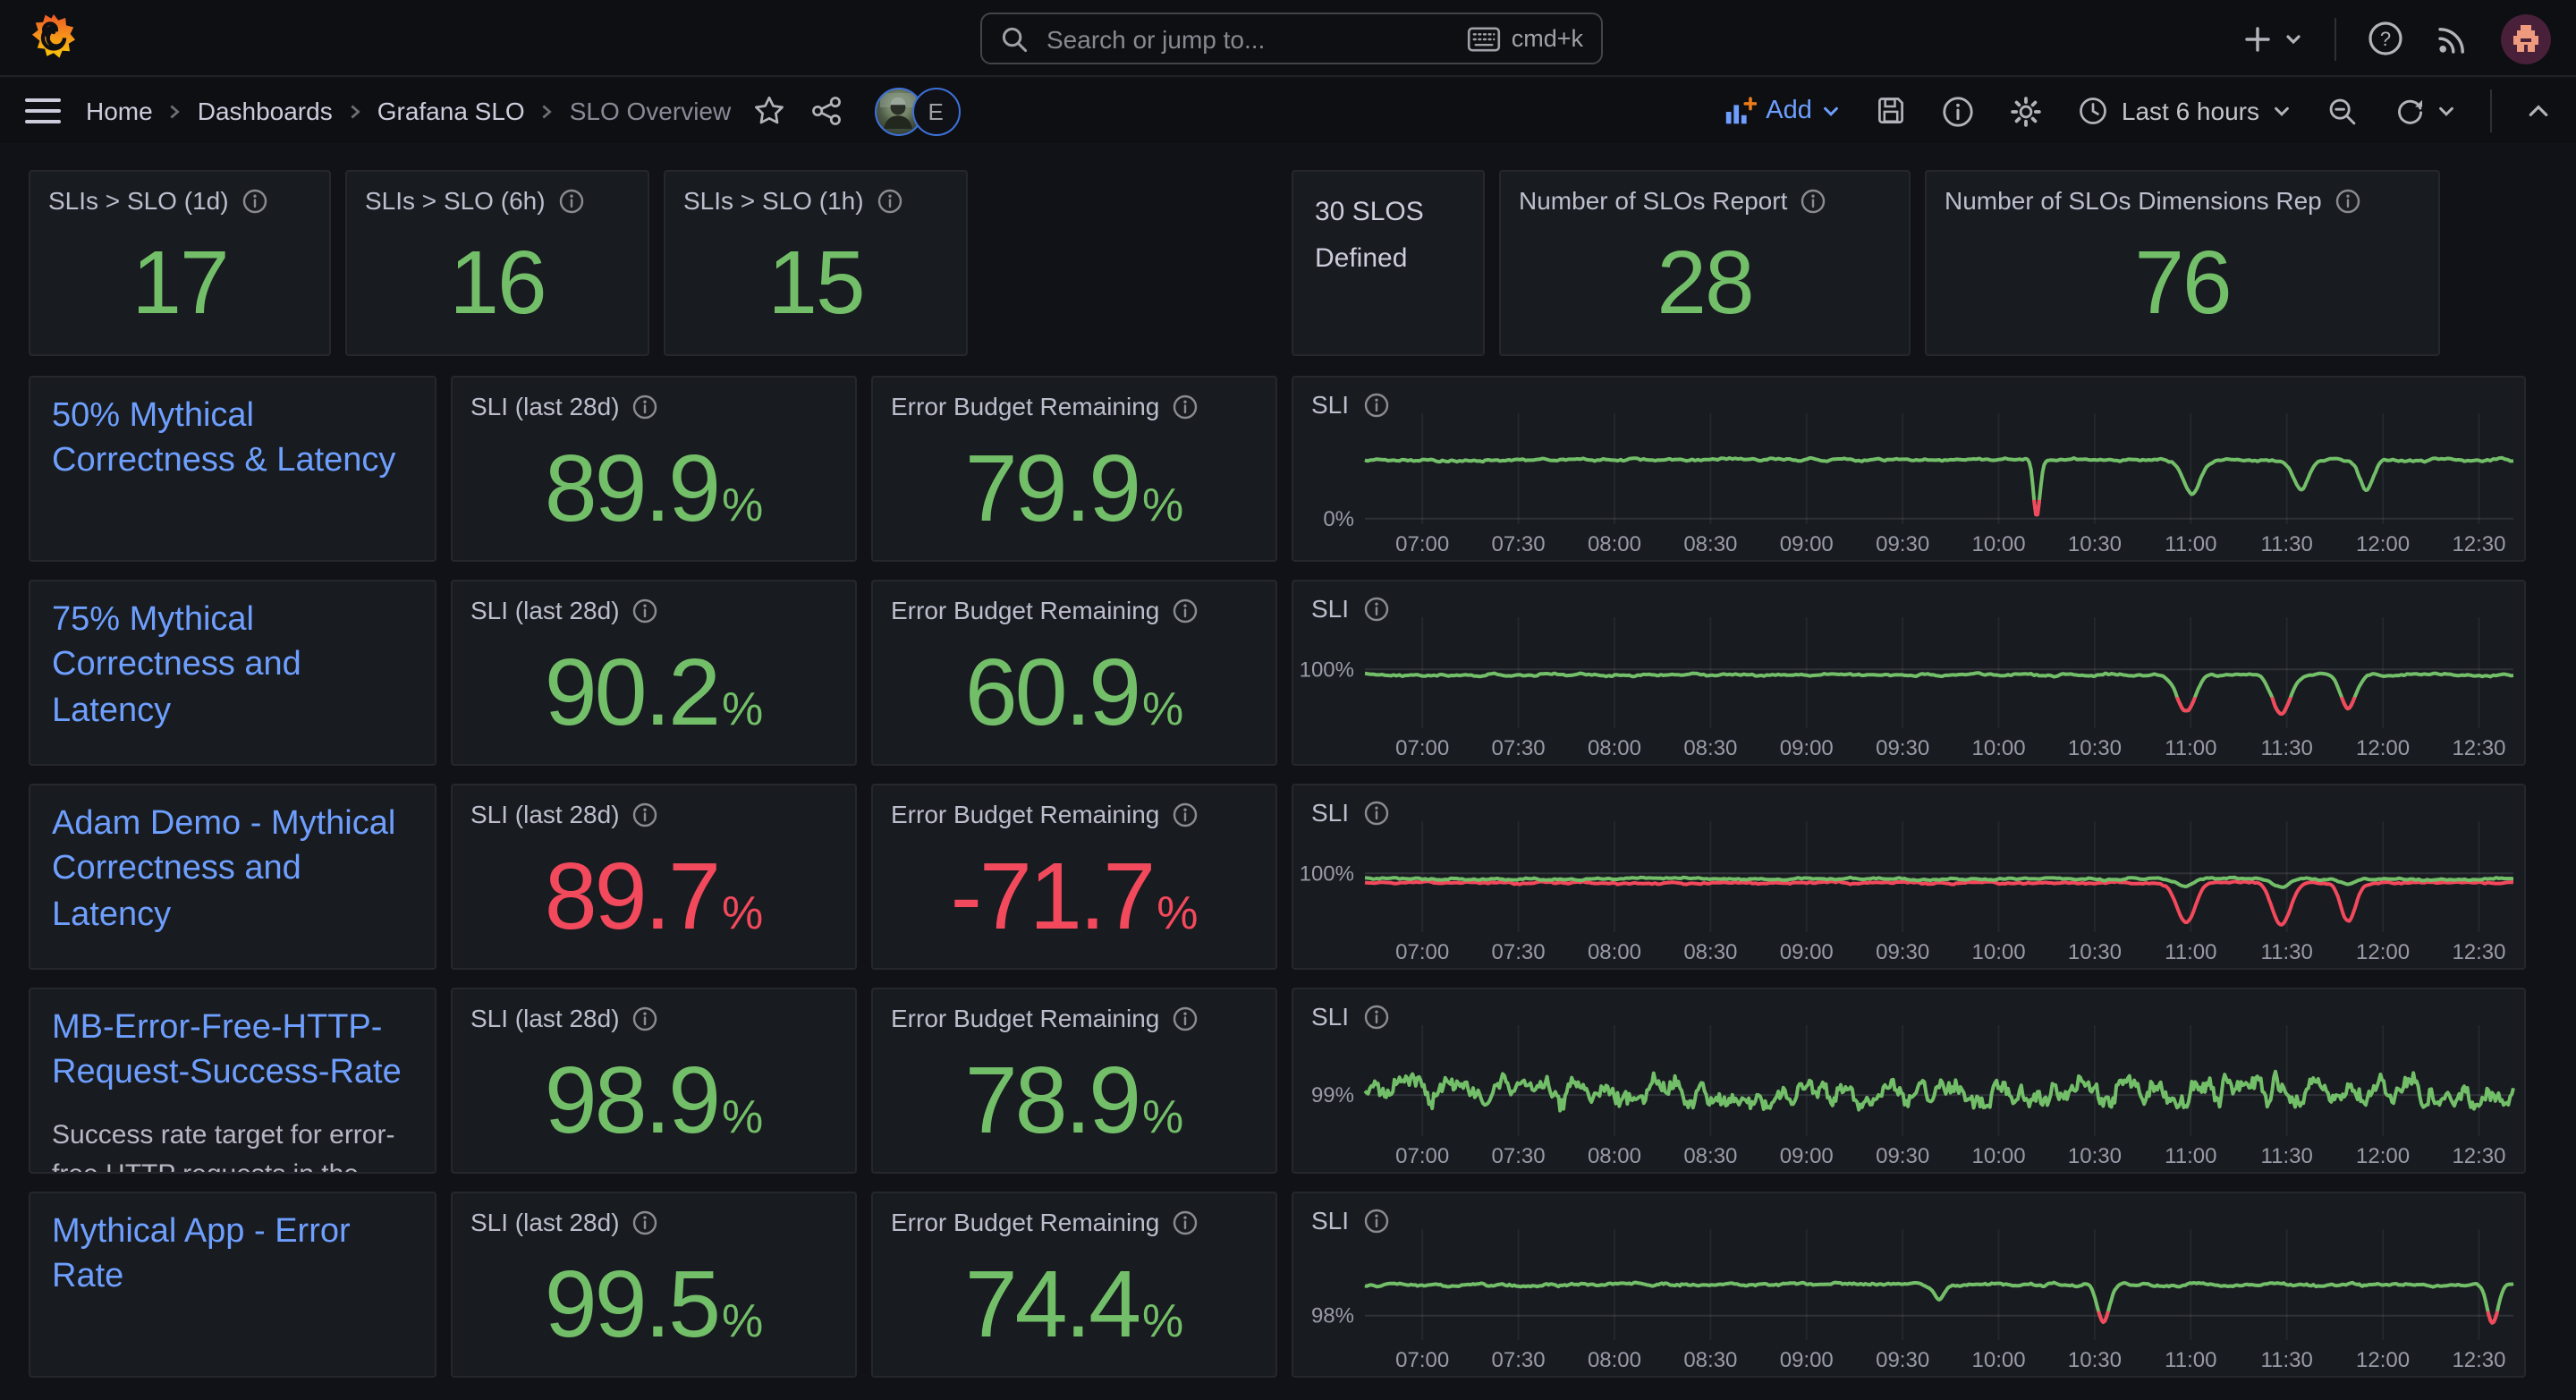  What do you see at coordinates (768, 111) in the screenshot?
I see `favorite-button` at bounding box center [768, 111].